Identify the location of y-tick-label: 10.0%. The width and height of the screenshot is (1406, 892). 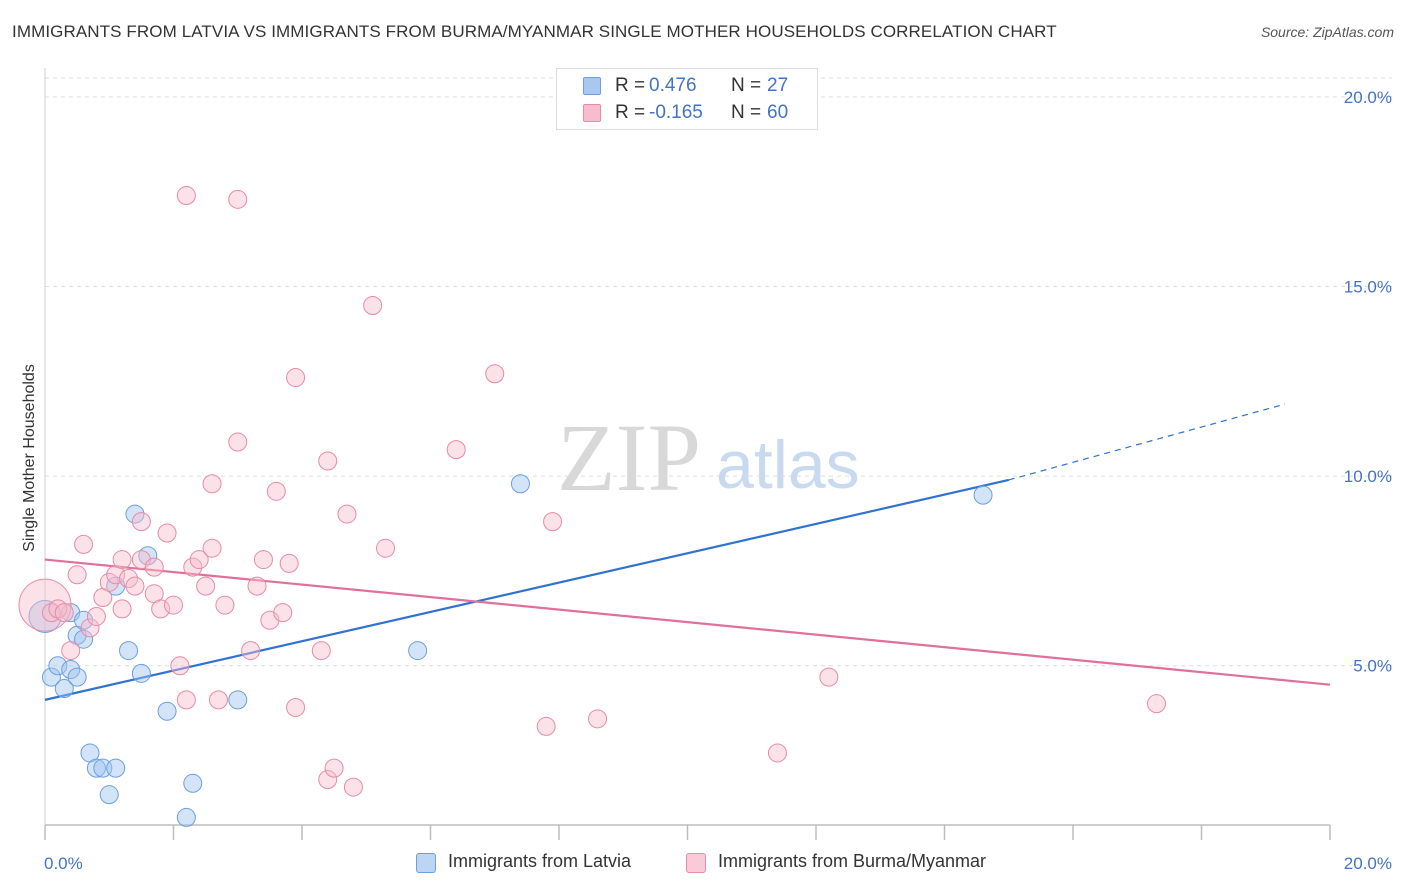
(1368, 476).